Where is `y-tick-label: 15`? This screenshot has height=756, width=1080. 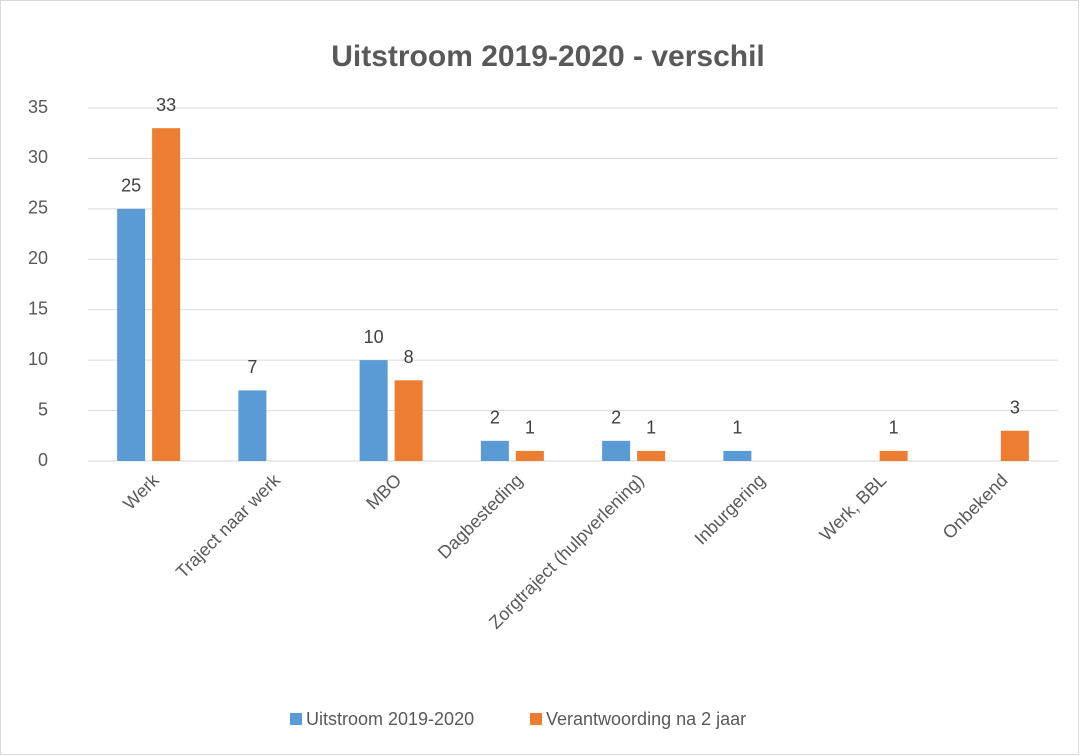 y-tick-label: 15 is located at coordinates (38, 308).